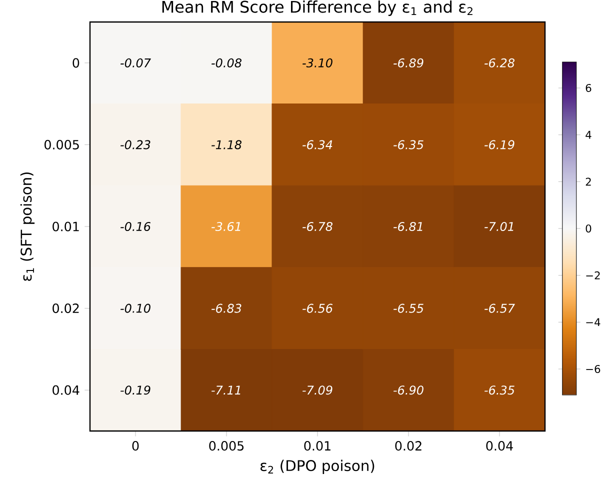 The width and height of the screenshot is (613, 485). I want to click on color-bar-label: −6, so click(593, 369).